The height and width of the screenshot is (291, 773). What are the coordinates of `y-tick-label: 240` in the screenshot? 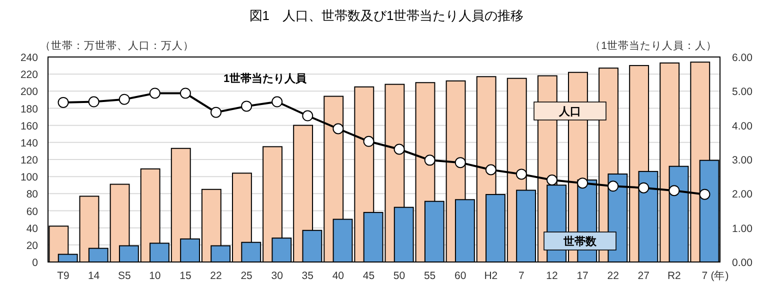 It's located at (29, 58).